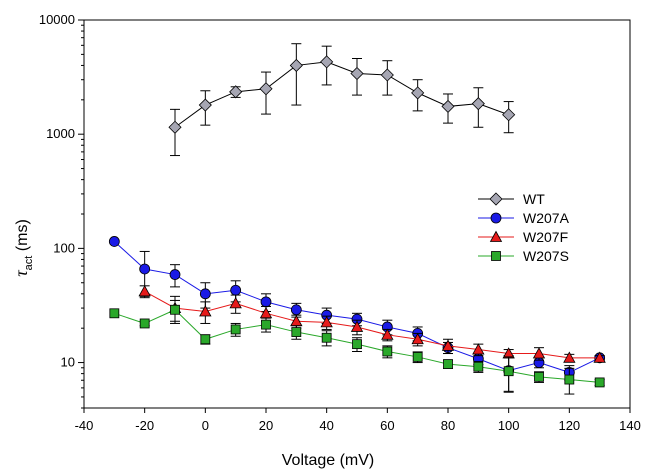 This screenshot has width=650, height=471. I want to click on y-axis-label-symbol: τ, so click(21, 273).